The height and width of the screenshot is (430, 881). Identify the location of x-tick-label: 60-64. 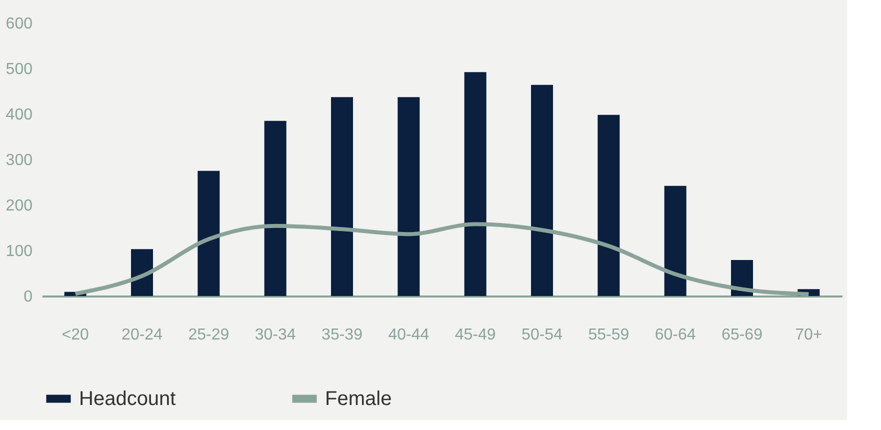
(675, 335).